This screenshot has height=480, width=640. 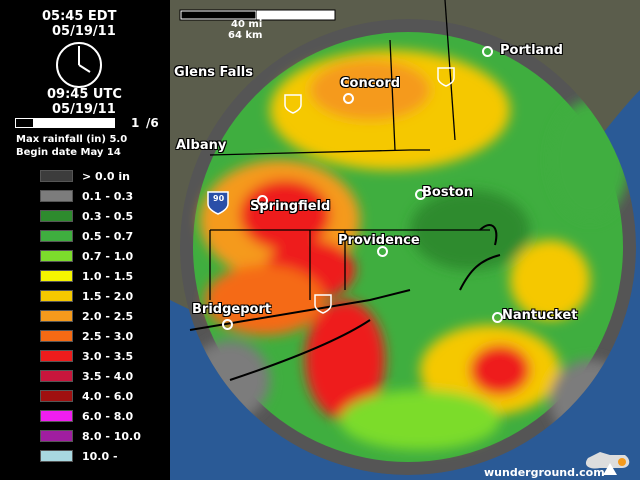 What do you see at coordinates (106, 176) in the screenshot?
I see `legend-label: > 0.0 in` at bounding box center [106, 176].